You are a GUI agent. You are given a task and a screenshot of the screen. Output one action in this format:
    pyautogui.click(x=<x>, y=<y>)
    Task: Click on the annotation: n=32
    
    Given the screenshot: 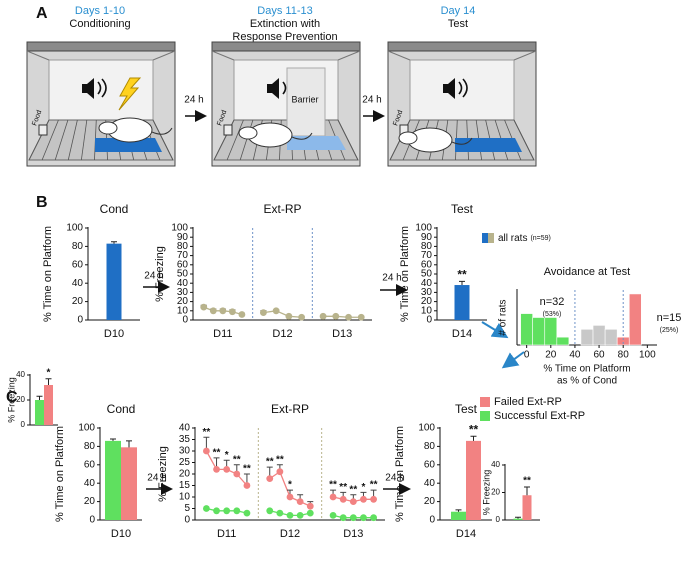 What is the action you would take?
    pyautogui.click(x=552, y=302)
    